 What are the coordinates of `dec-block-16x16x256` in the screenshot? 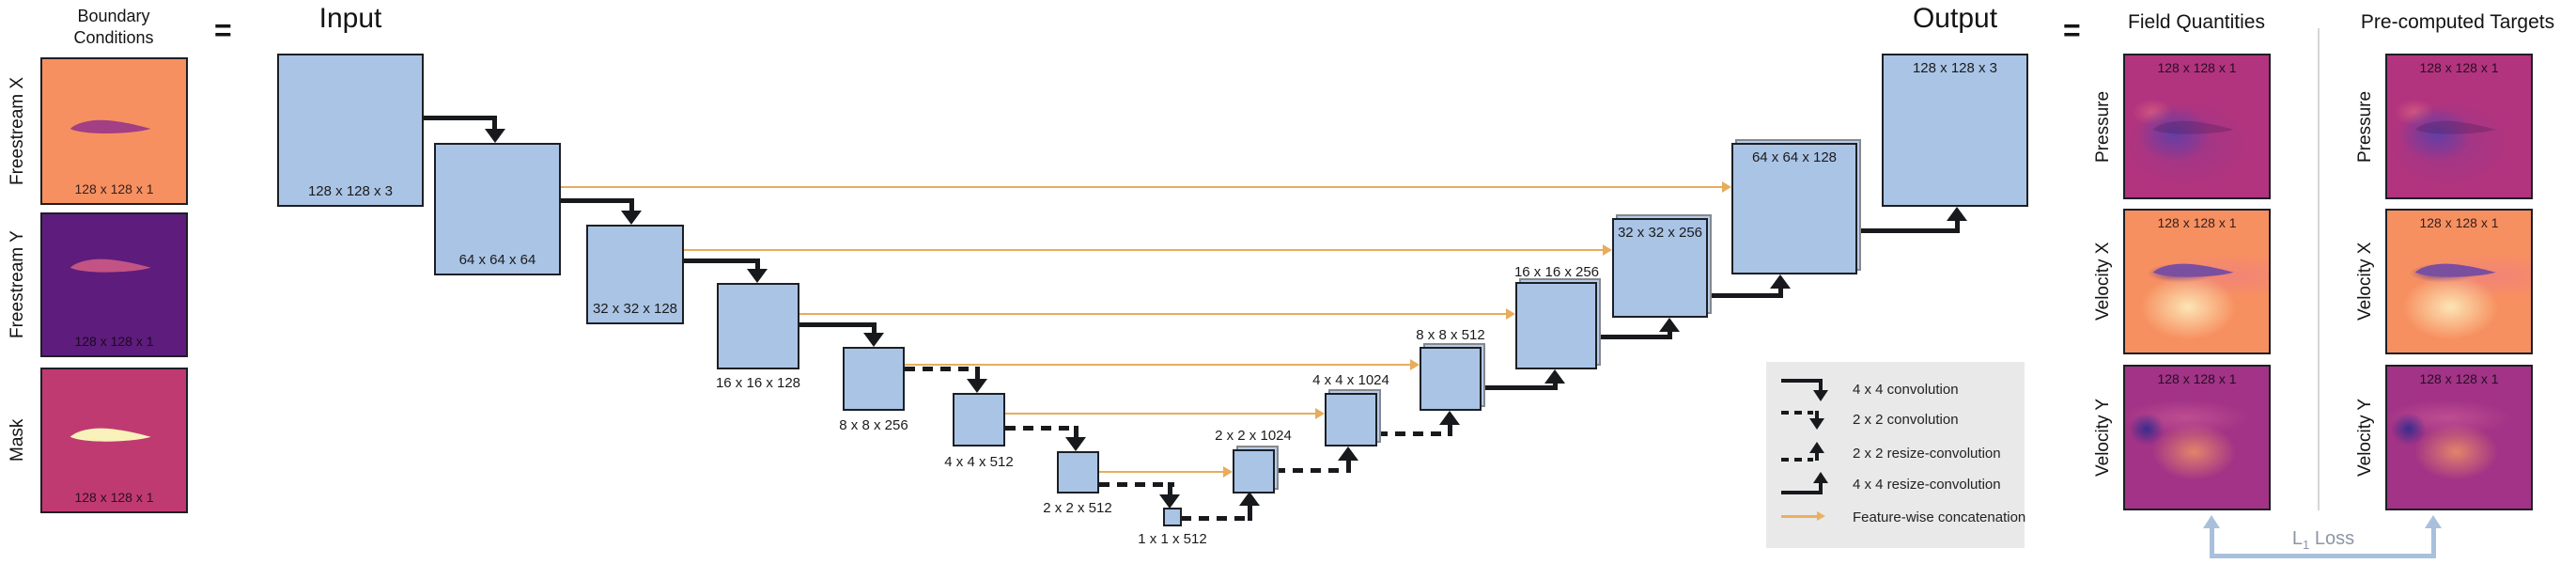 It's located at (1556, 325).